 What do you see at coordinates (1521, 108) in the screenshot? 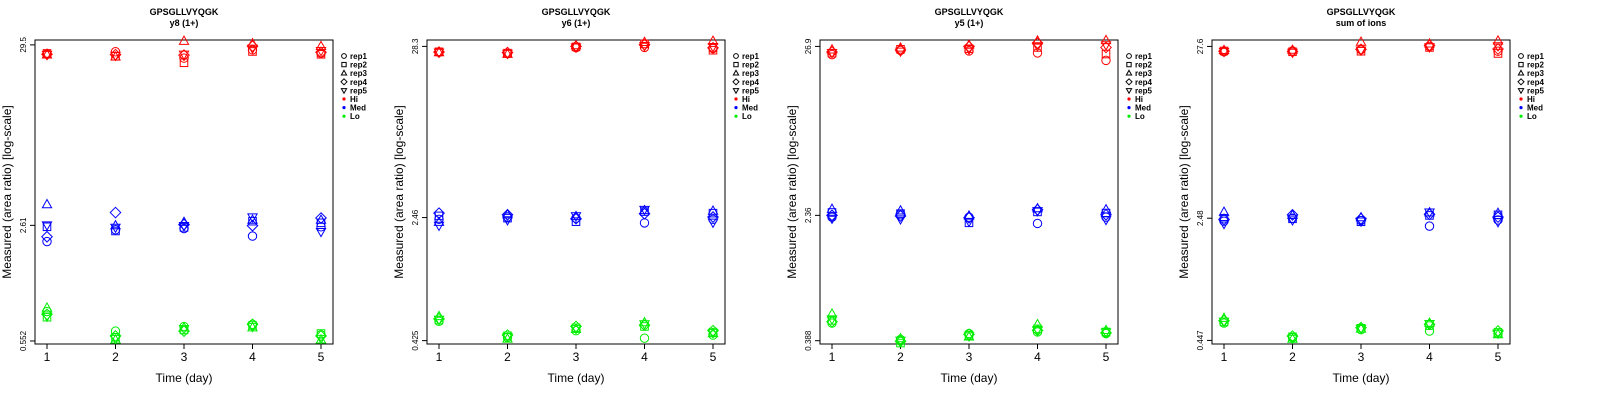
I see `legend-marker-med` at bounding box center [1521, 108].